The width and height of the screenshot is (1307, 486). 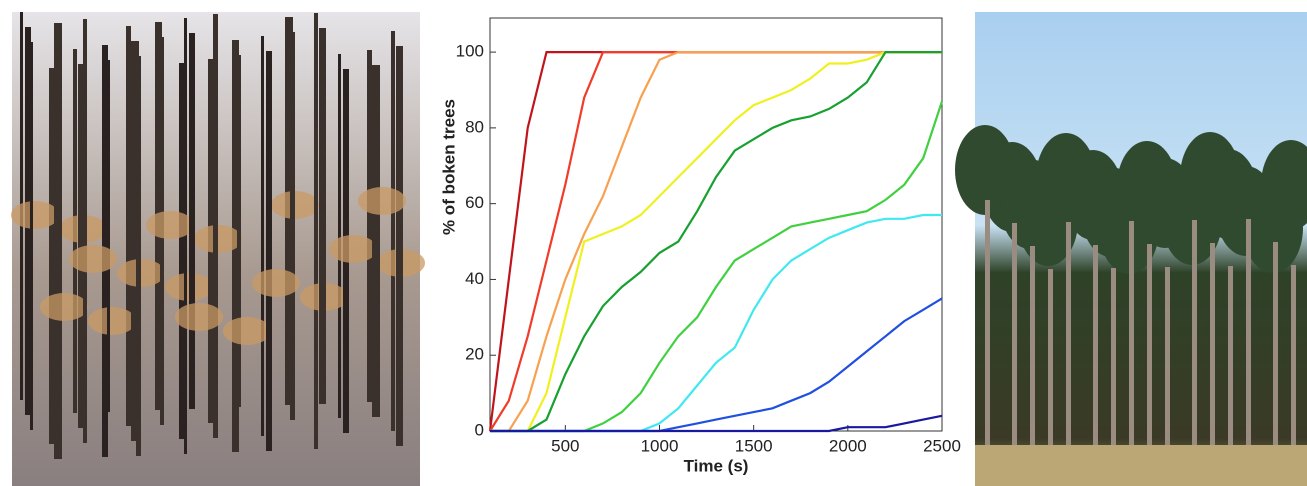 What do you see at coordinates (848, 445) in the screenshot?
I see `x-tick-label: 2000` at bounding box center [848, 445].